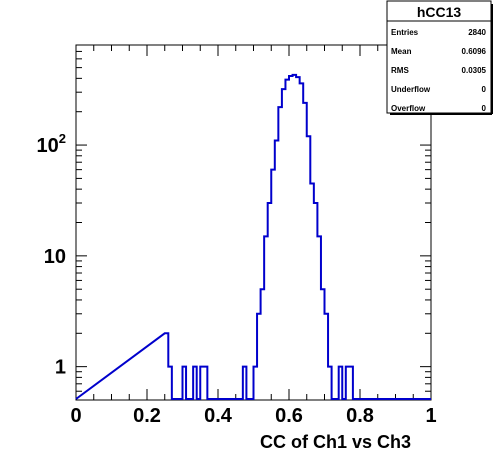  Describe the element at coordinates (60, 368) in the screenshot. I see `y-tick-label: 1` at that location.